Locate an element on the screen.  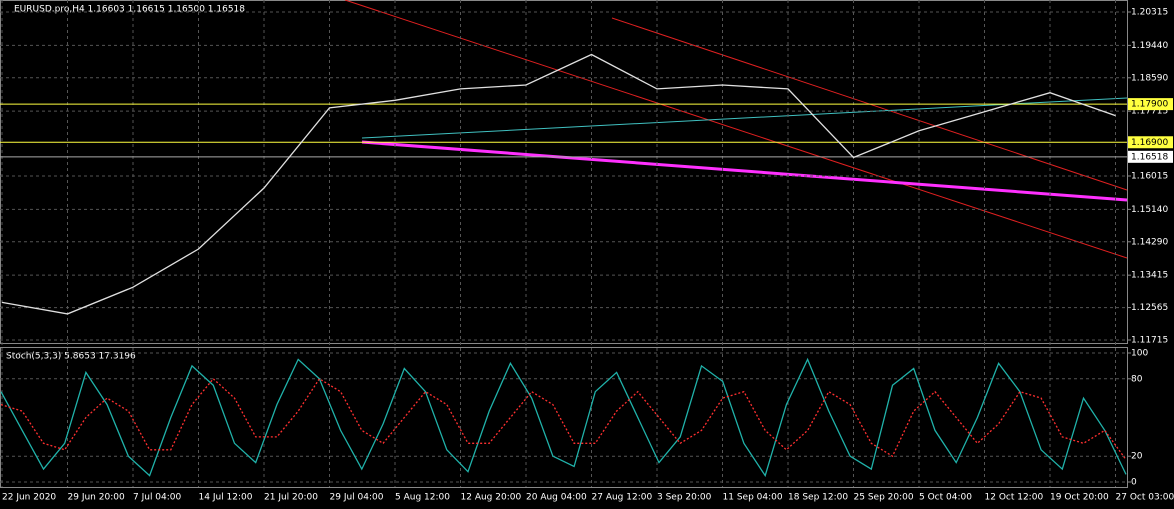
x-tick-label: 18 Sep 12:00 is located at coordinates (818, 498).